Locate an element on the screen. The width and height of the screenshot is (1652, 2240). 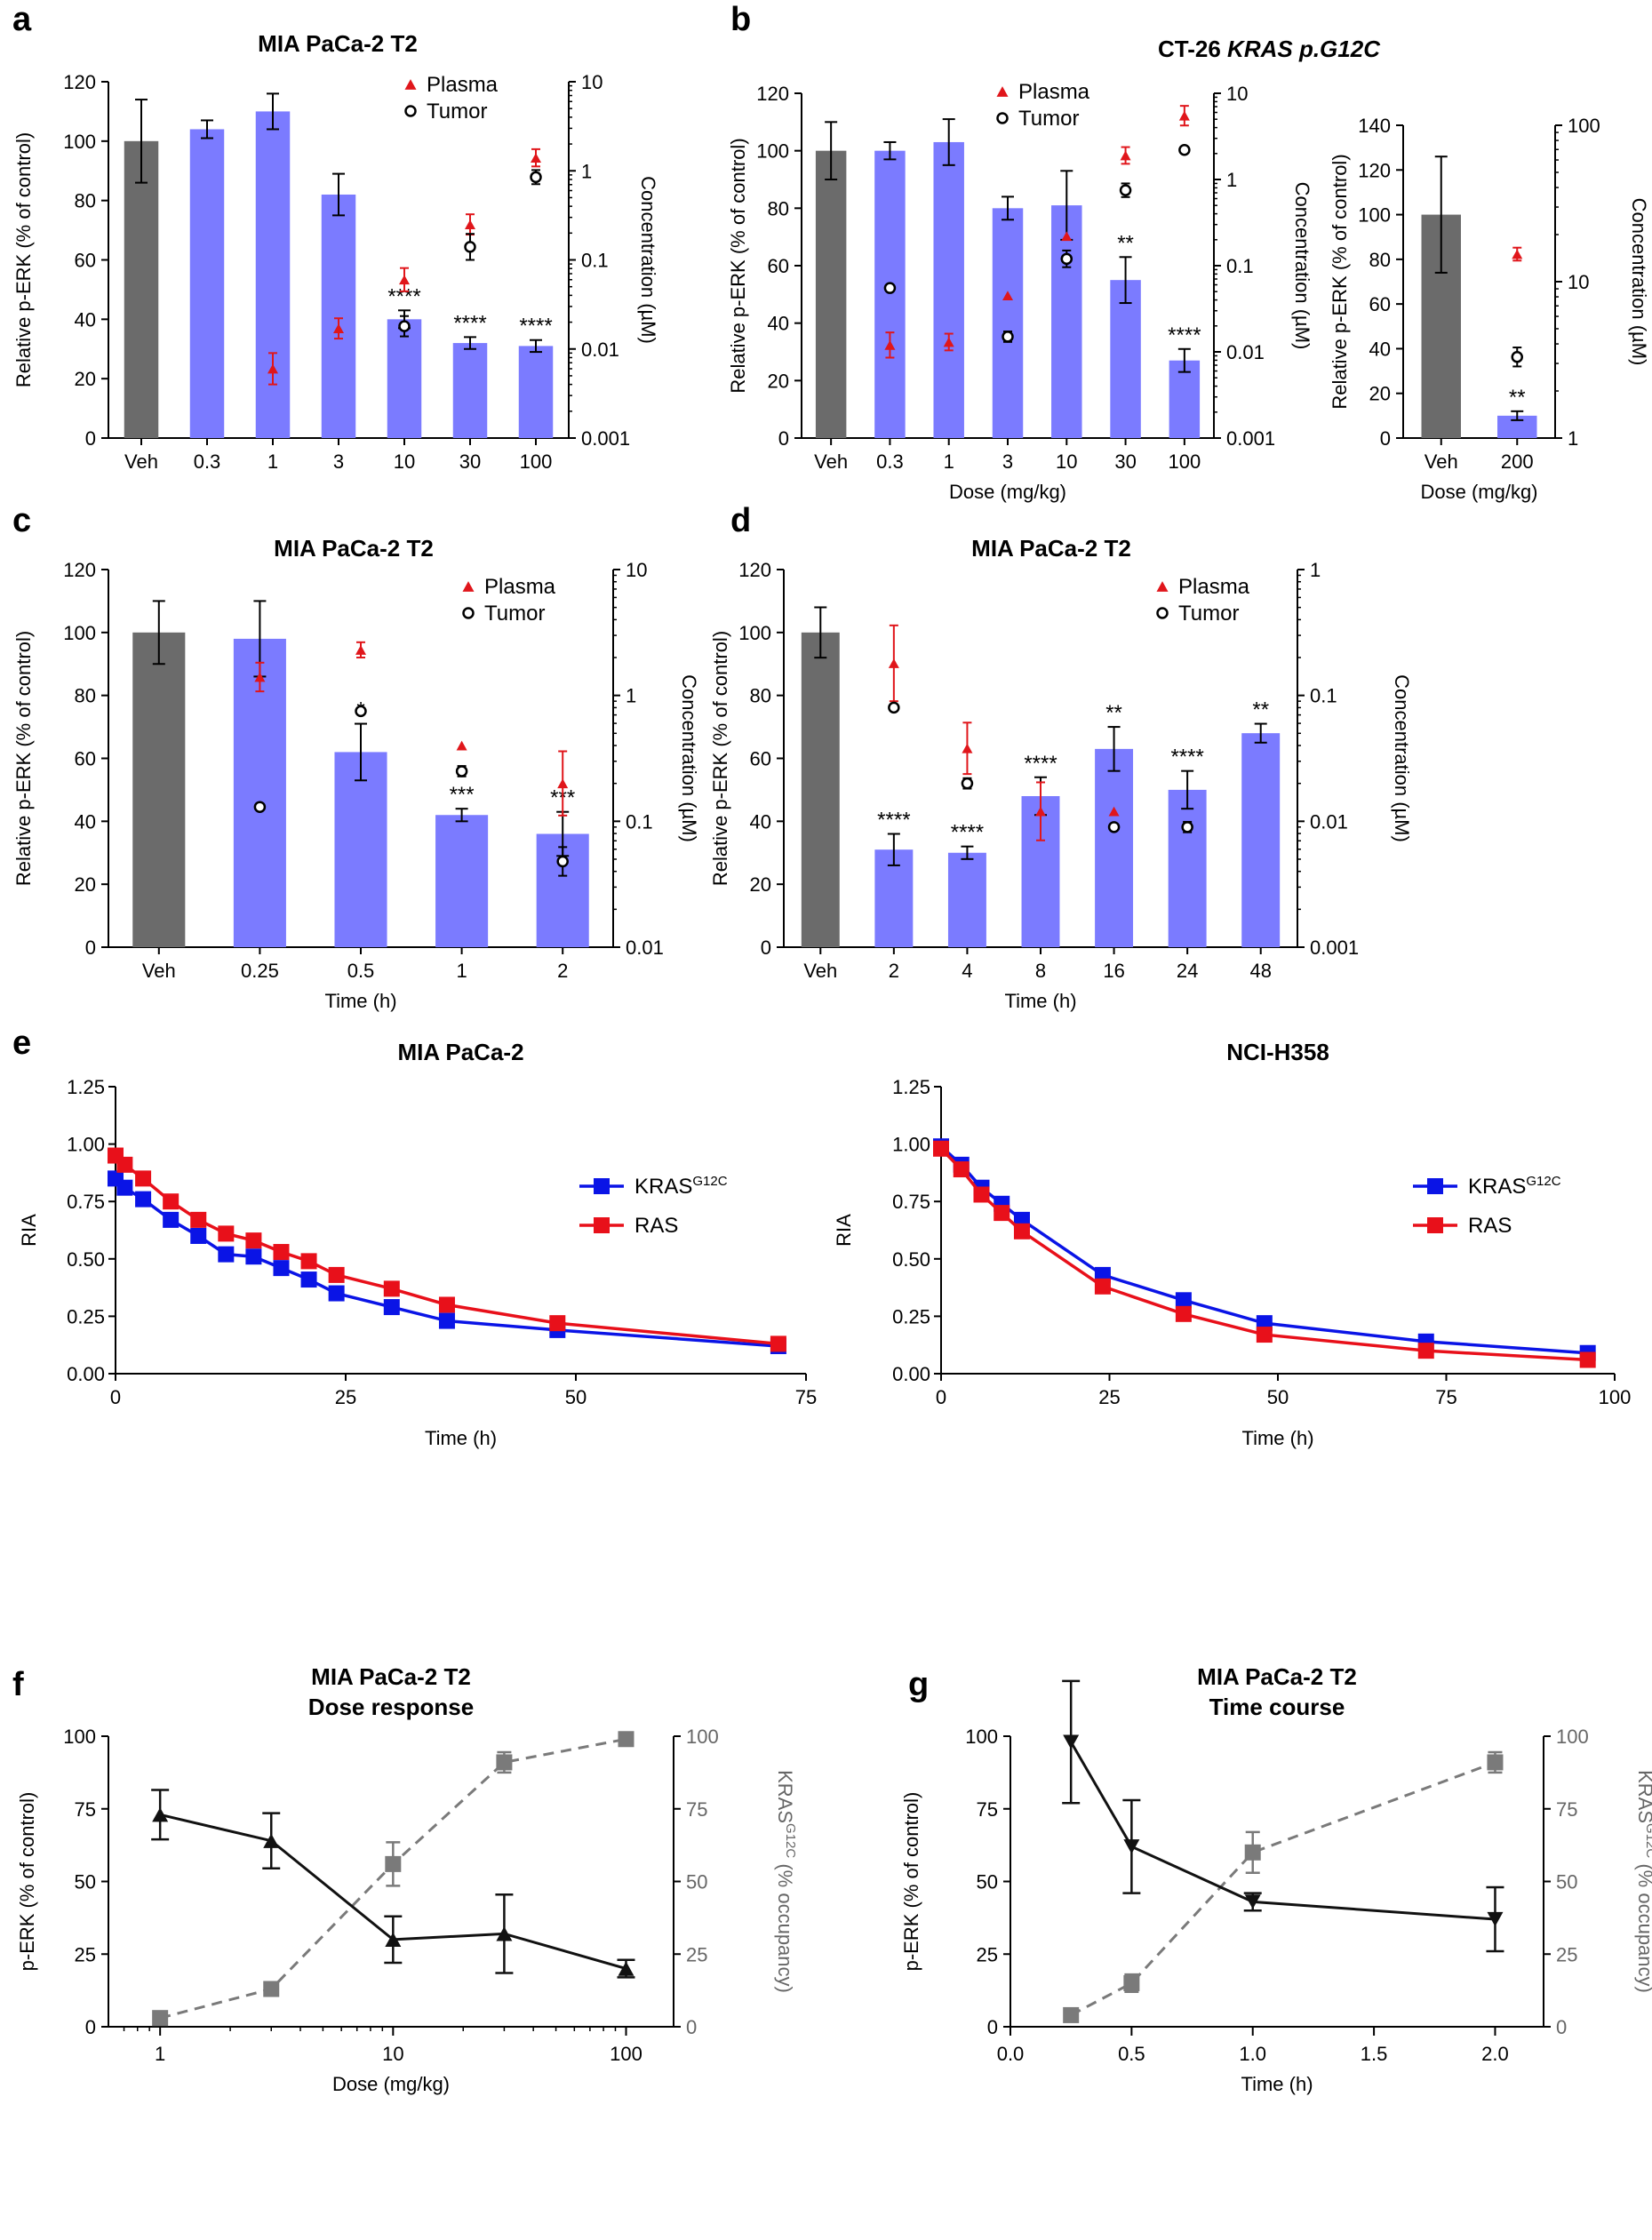
panel-letter-e: e is located at coordinates (21, 1043).